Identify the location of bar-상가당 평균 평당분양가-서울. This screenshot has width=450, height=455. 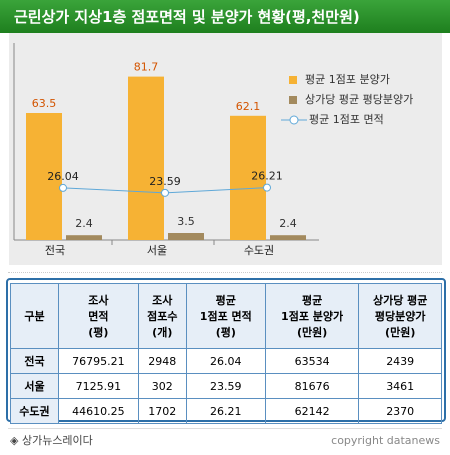
(186, 236).